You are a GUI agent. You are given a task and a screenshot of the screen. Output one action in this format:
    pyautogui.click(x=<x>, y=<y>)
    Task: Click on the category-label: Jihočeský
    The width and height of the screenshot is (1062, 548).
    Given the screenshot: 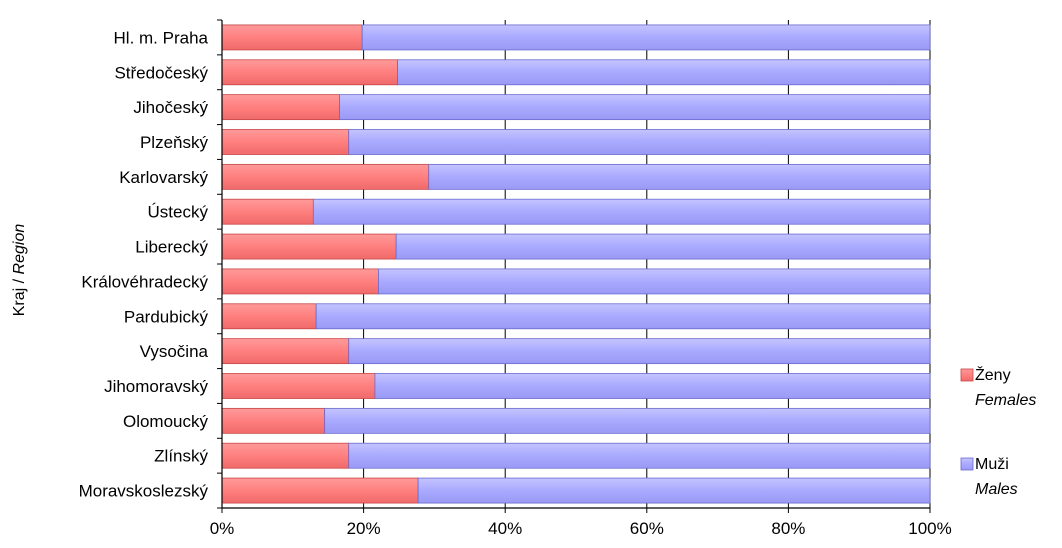 What is the action you would take?
    pyautogui.click(x=170, y=107)
    